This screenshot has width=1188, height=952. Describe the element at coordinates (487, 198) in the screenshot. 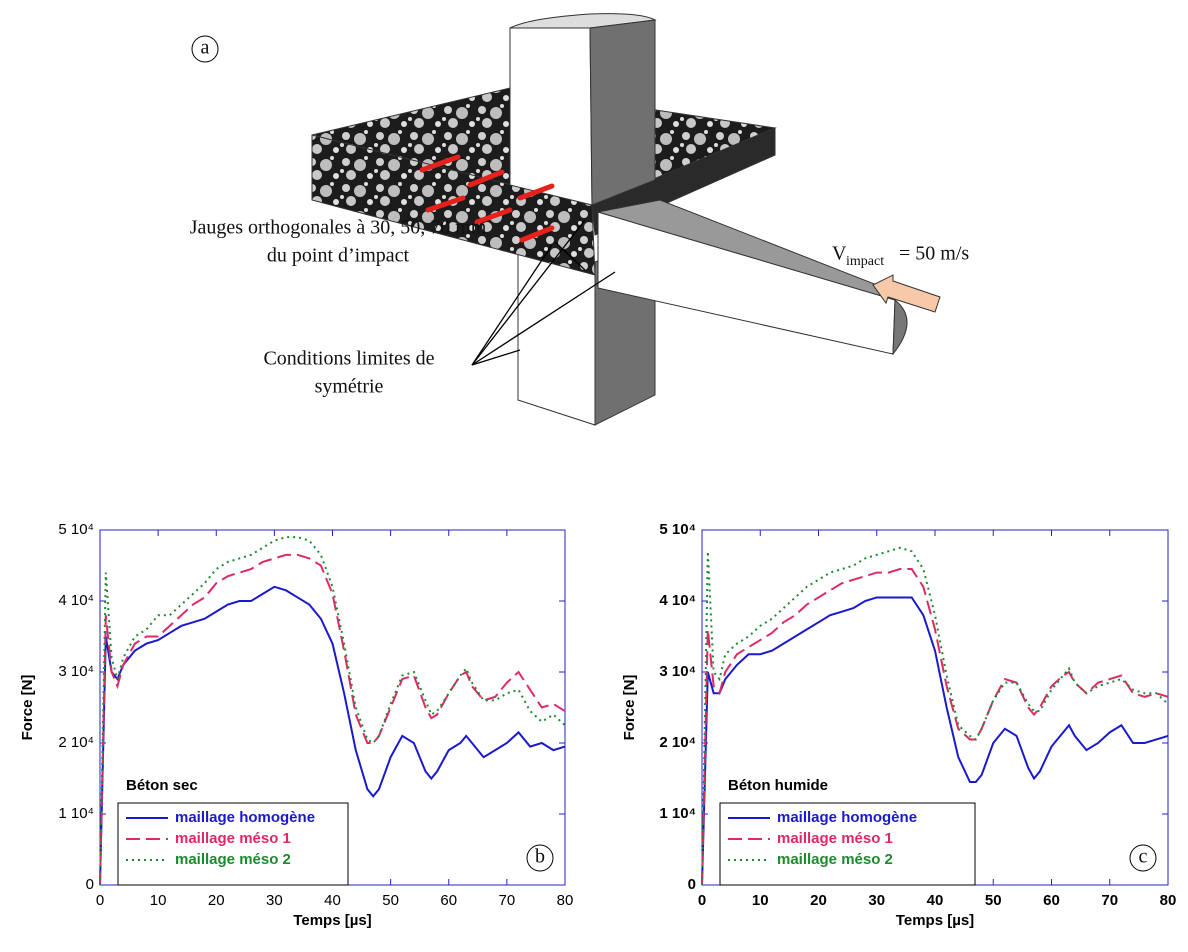

I see `gauges` at that location.